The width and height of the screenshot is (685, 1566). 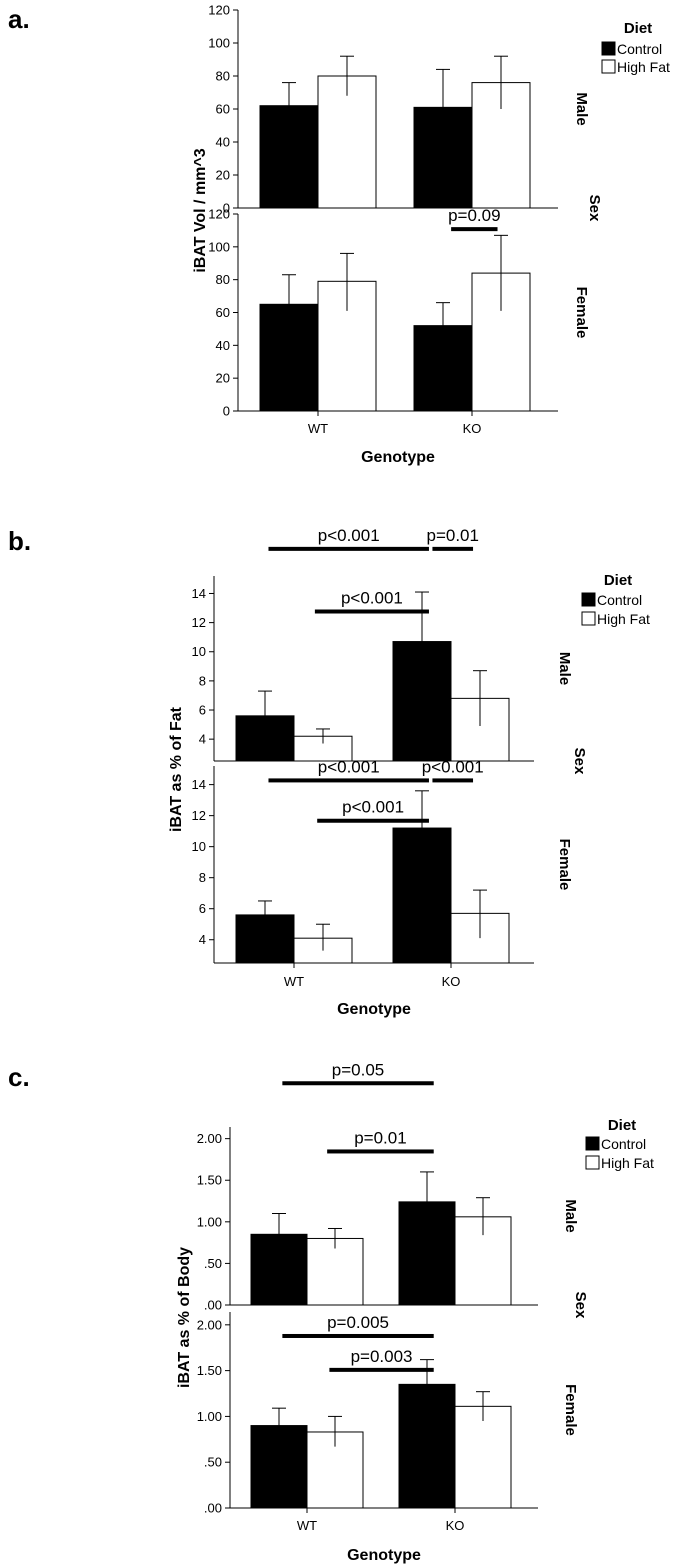 I want to click on facet-label: Female, so click(x=570, y=1410).